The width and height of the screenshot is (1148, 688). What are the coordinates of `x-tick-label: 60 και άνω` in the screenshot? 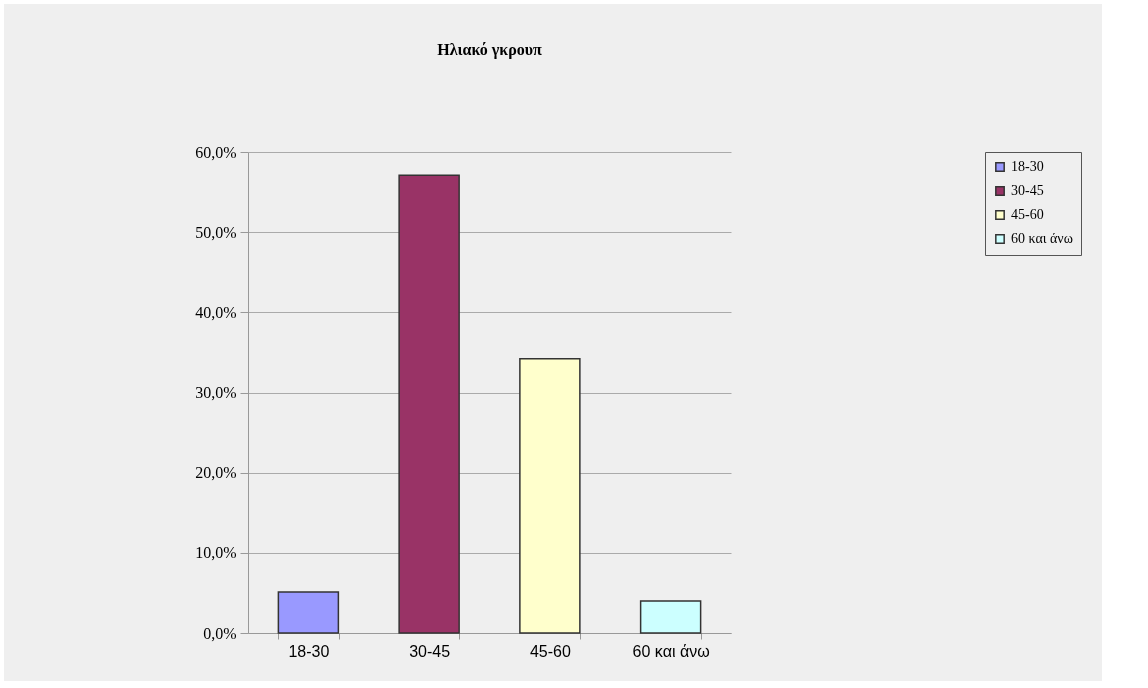 It's located at (671, 651).